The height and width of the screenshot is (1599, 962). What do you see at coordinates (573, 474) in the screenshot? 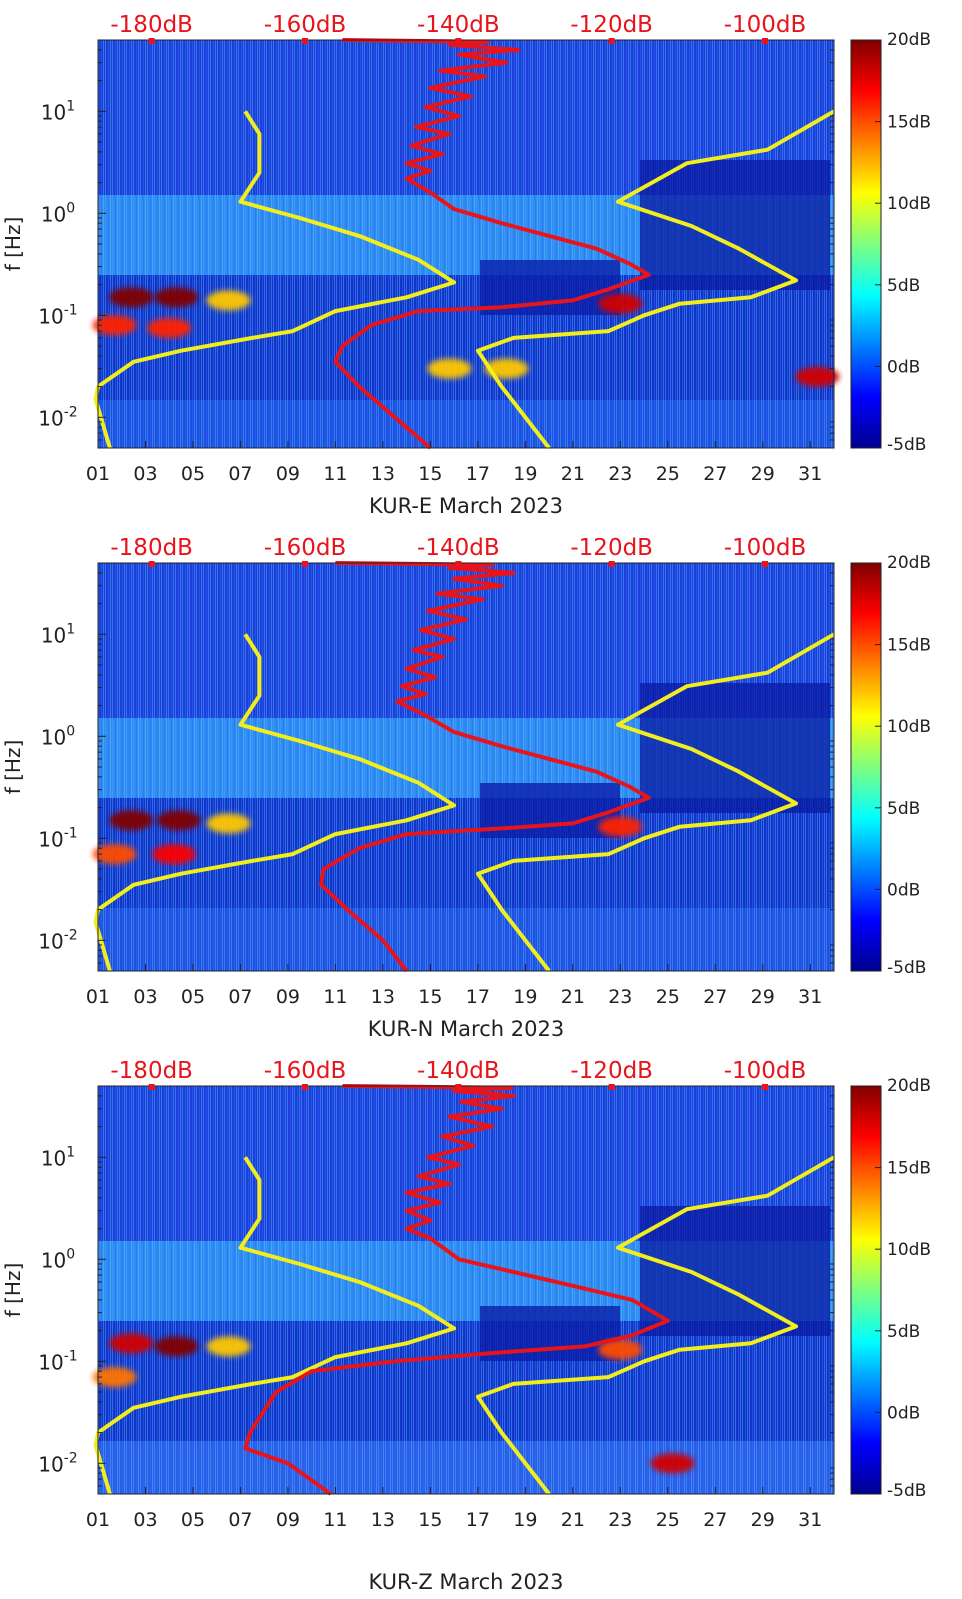
I see `x-tick-label: 21` at bounding box center [573, 474].